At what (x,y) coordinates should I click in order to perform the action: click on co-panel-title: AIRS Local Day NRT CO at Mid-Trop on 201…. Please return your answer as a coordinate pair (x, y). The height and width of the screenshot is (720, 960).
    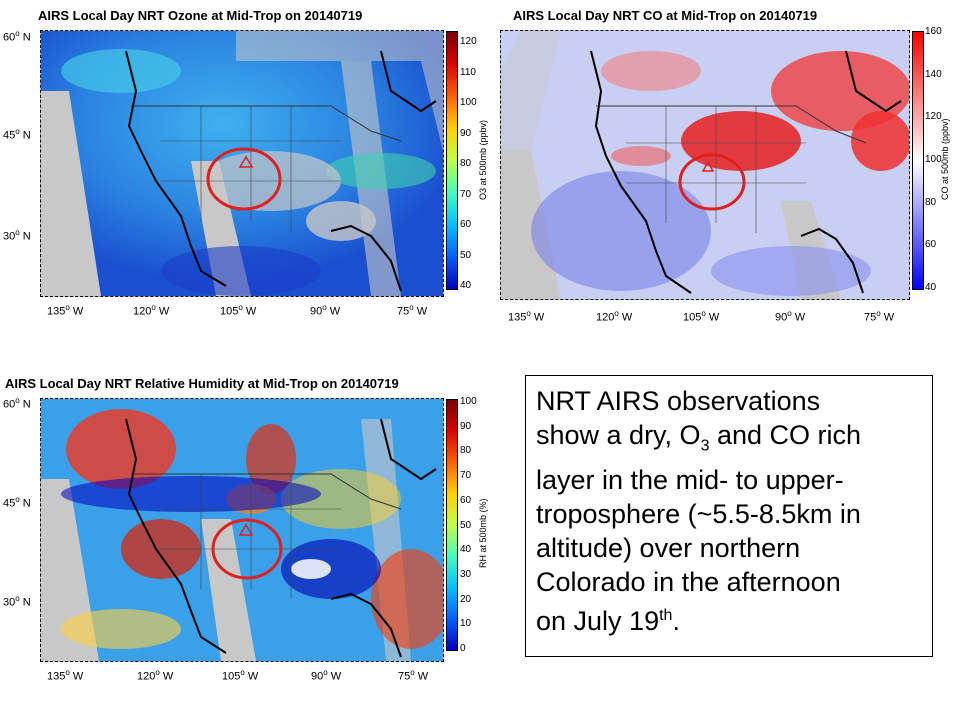
    Looking at the image, I should click on (665, 15).